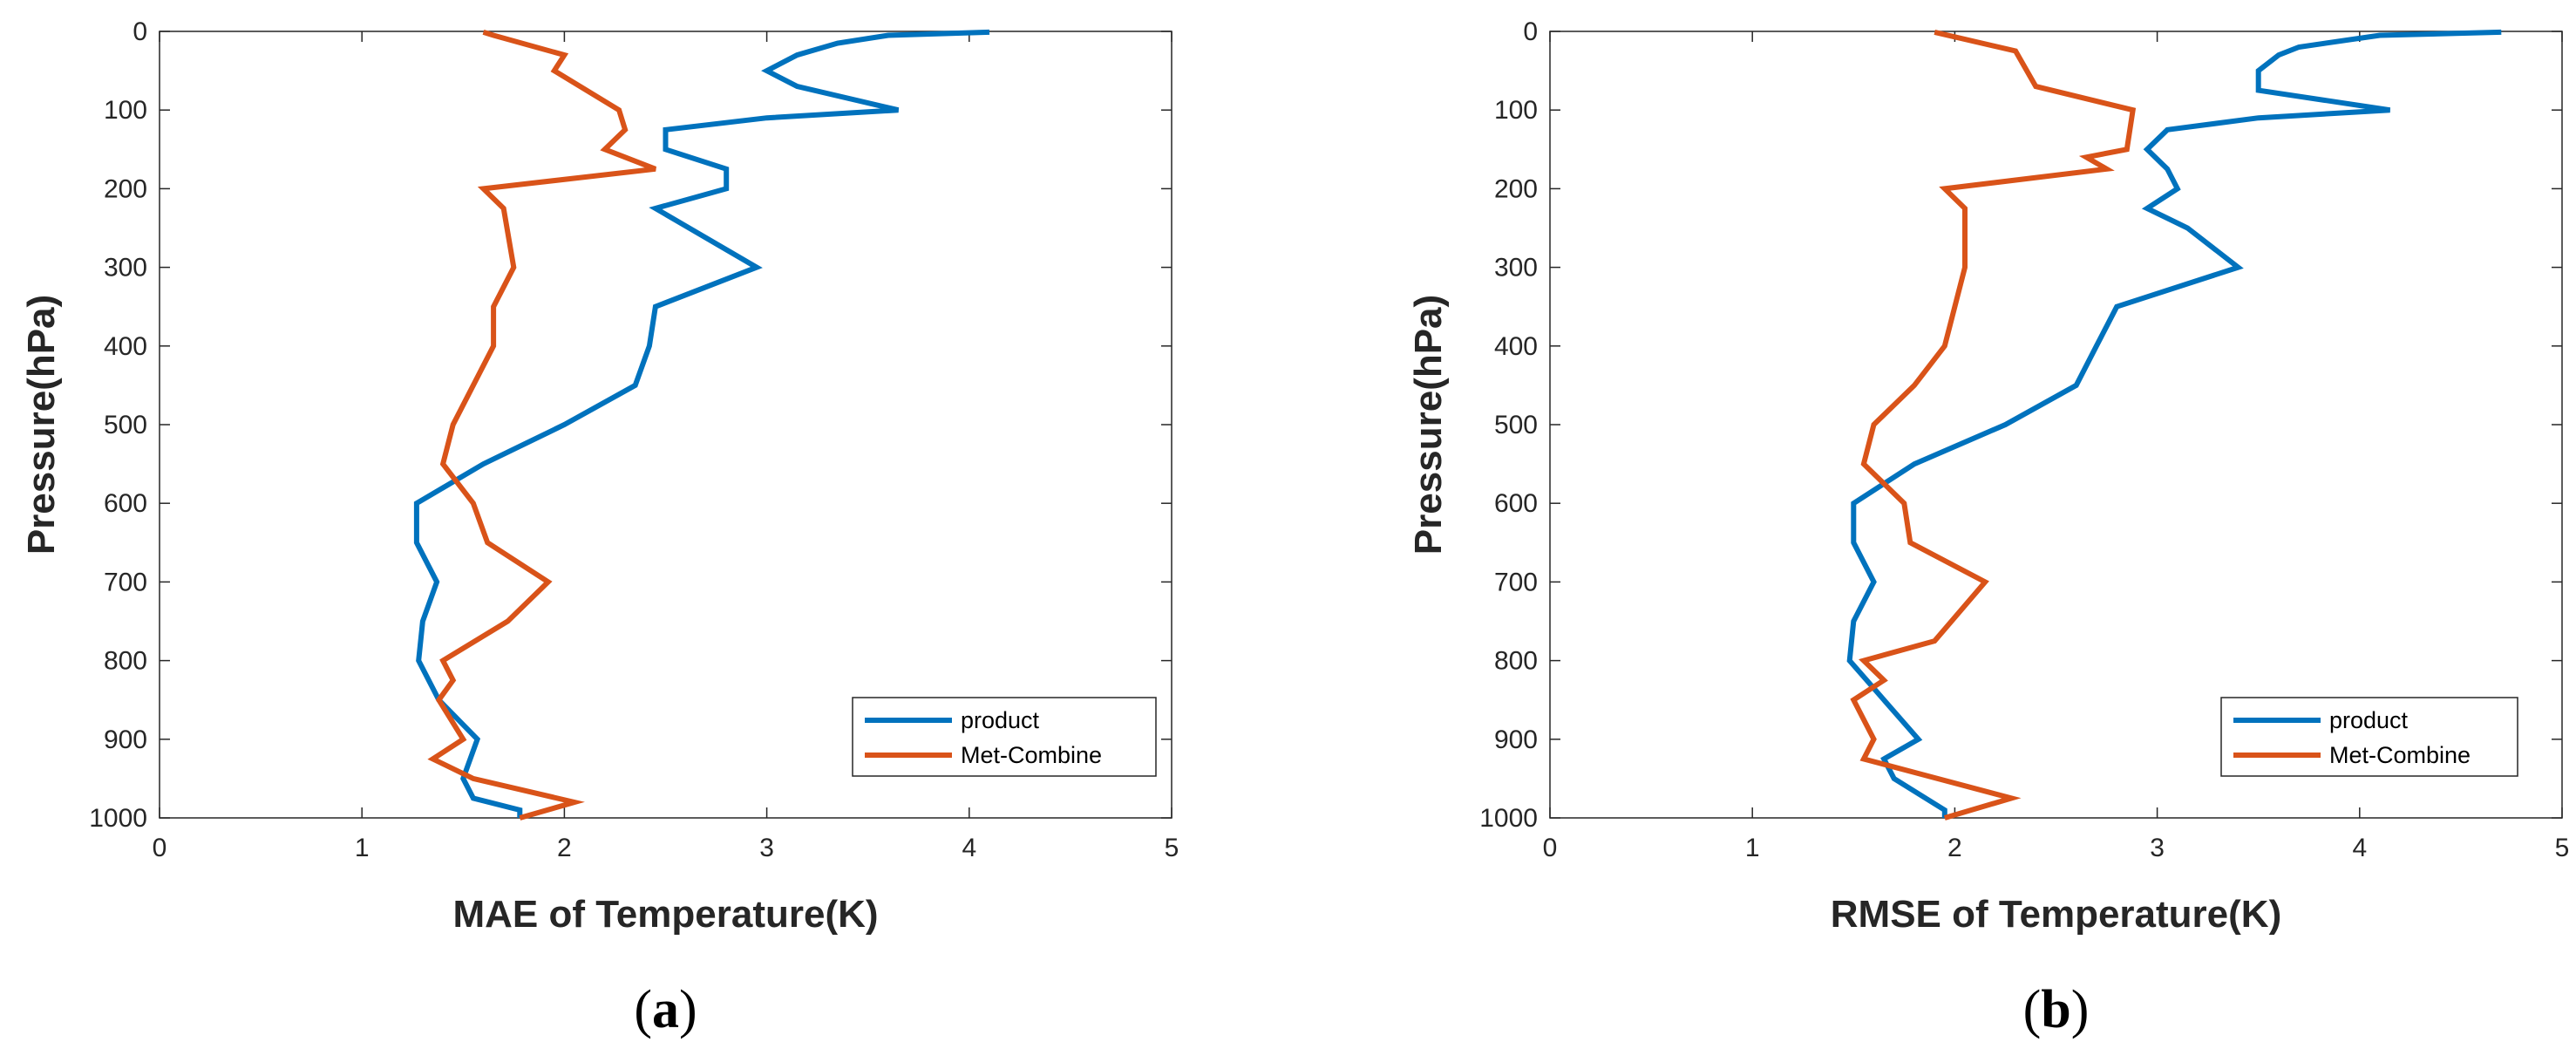 The width and height of the screenshot is (2576, 1042). Describe the element at coordinates (2056, 914) in the screenshot. I see `x-axis-title: RMSE of Temperature(K)` at that location.